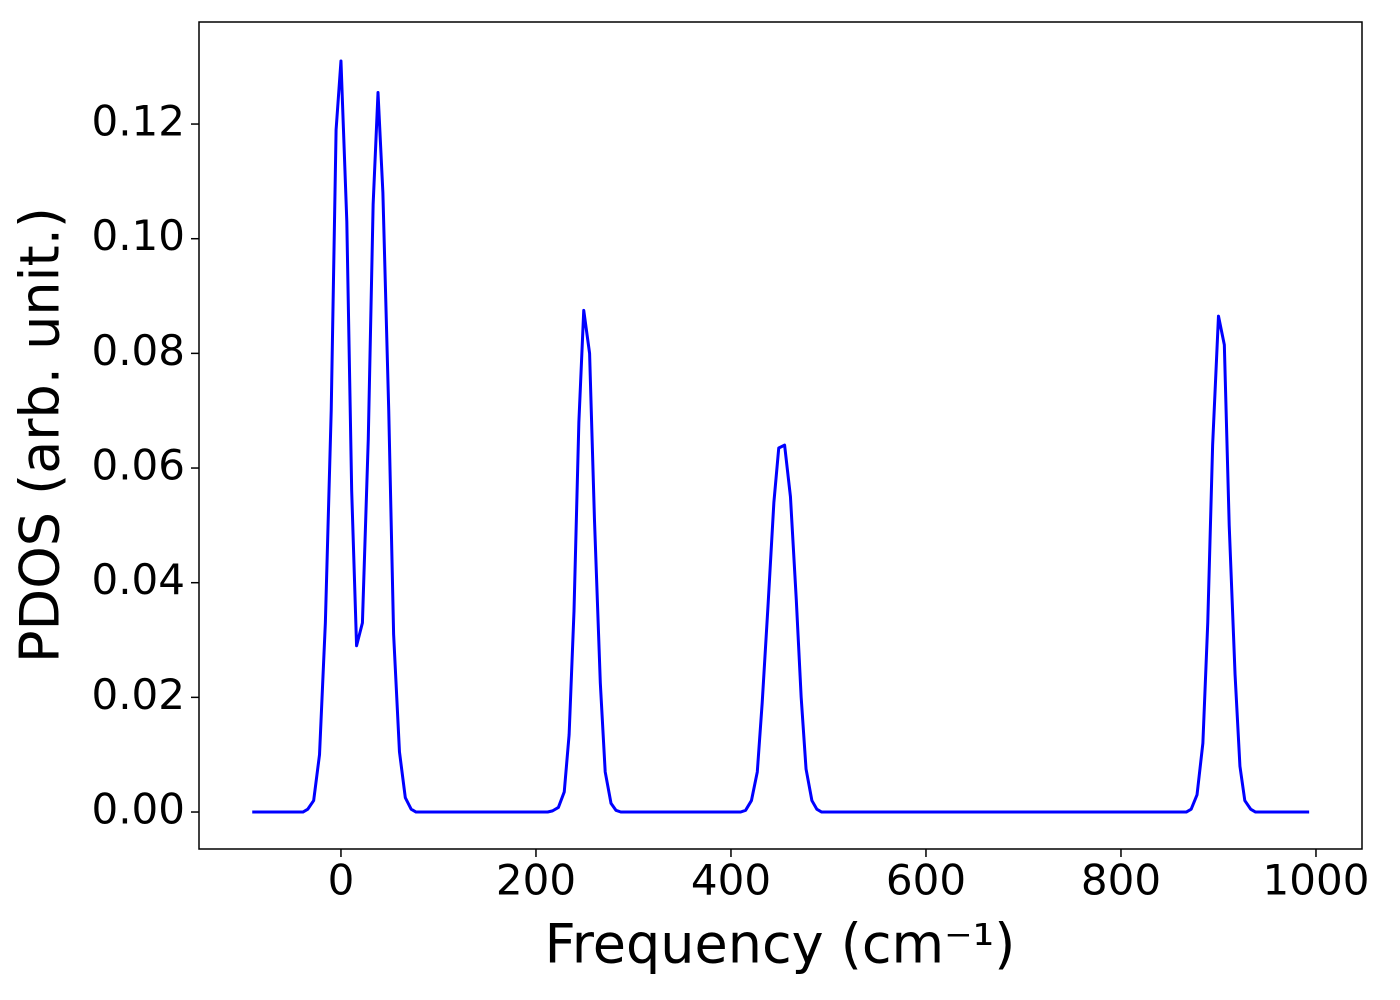 The image size is (1400, 1000). I want to click on y-tick-label: 0.08, so click(138, 350).